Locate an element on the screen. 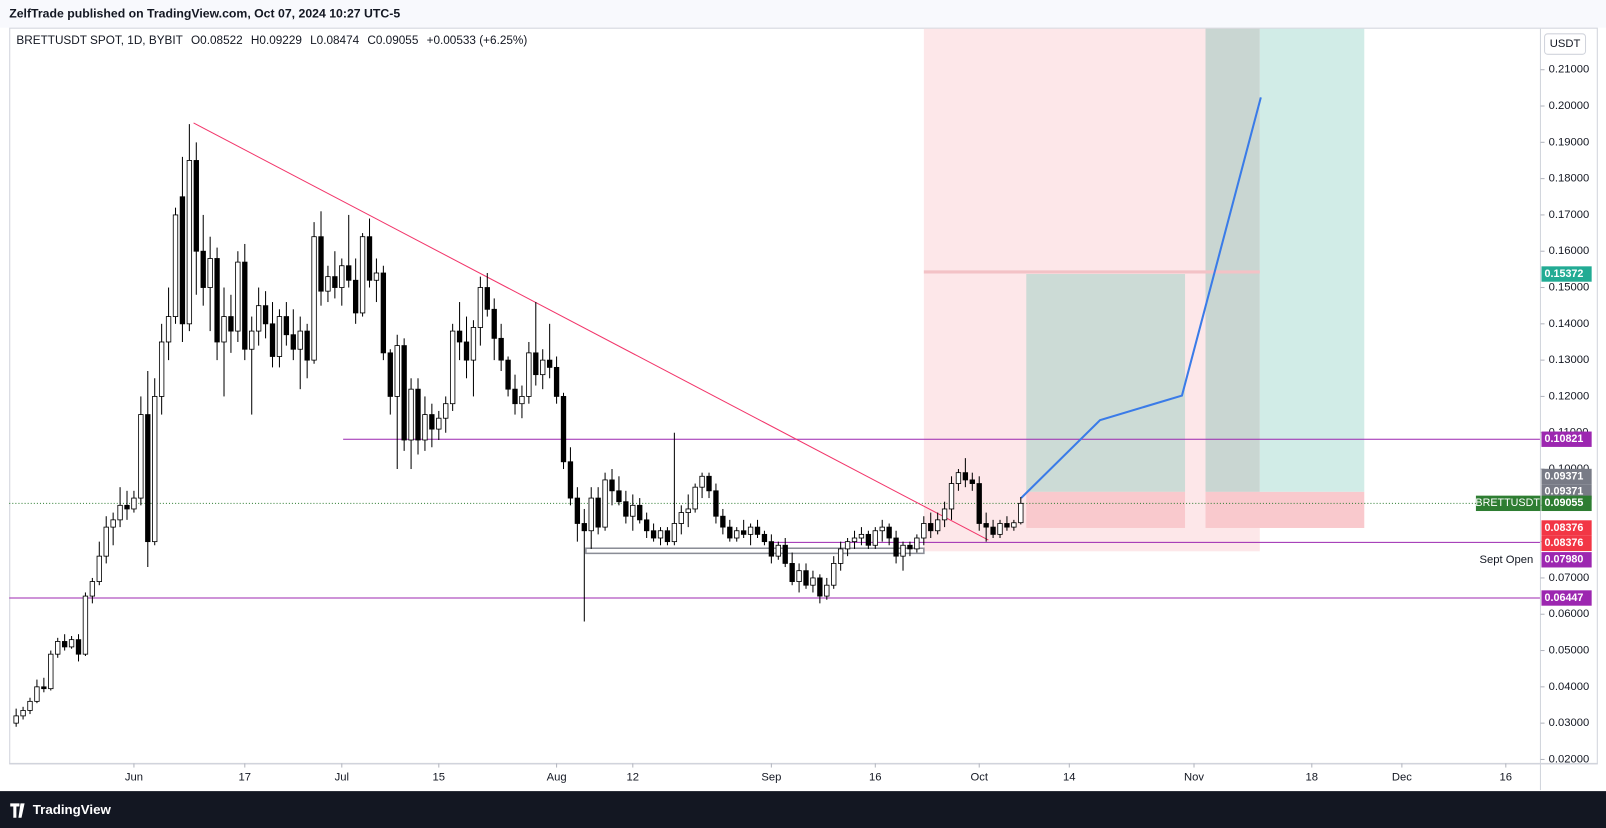  currency: USDT is located at coordinates (1565, 44).